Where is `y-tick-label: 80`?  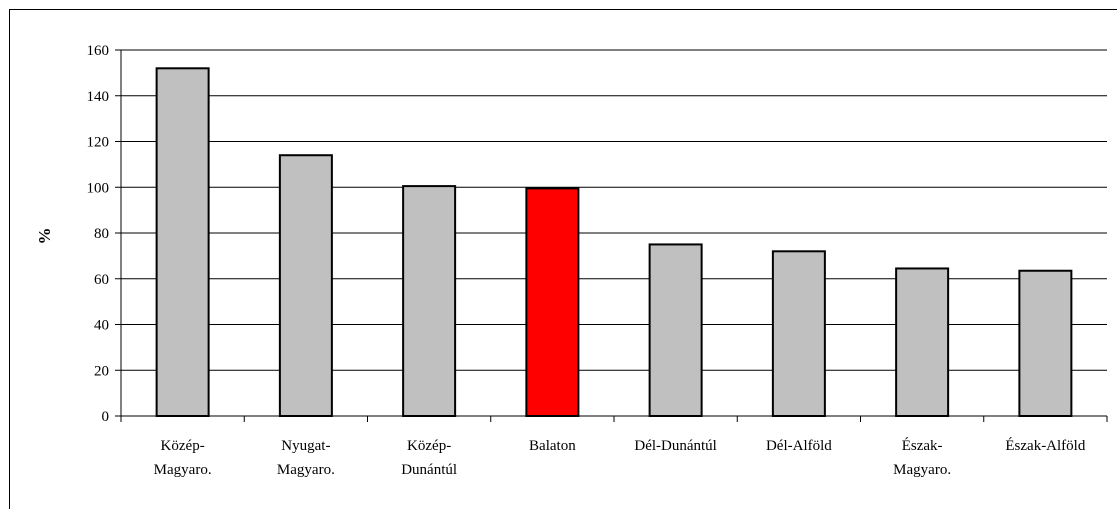
y-tick-label: 80 is located at coordinates (101, 234).